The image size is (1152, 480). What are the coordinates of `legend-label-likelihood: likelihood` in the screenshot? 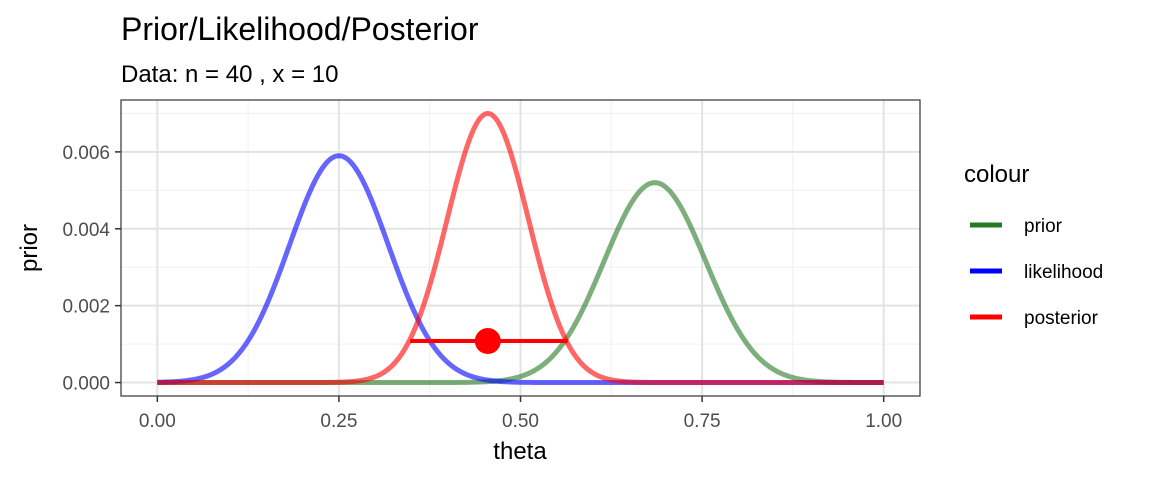 It's located at (1063, 272).